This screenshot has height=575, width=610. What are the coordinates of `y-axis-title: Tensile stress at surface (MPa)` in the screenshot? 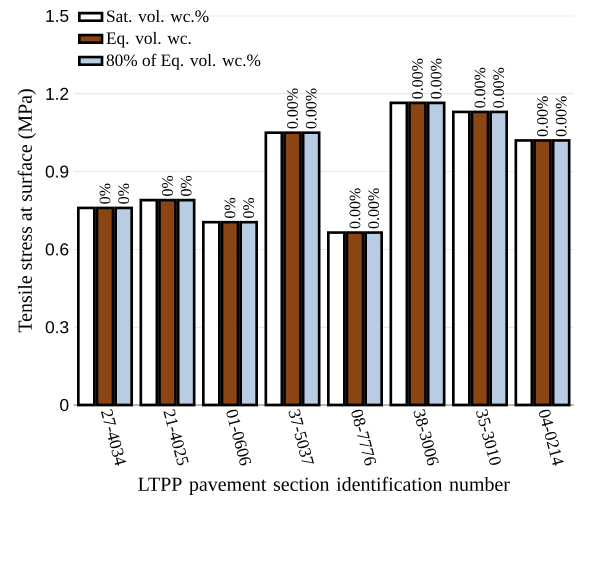 It's located at (27, 210).